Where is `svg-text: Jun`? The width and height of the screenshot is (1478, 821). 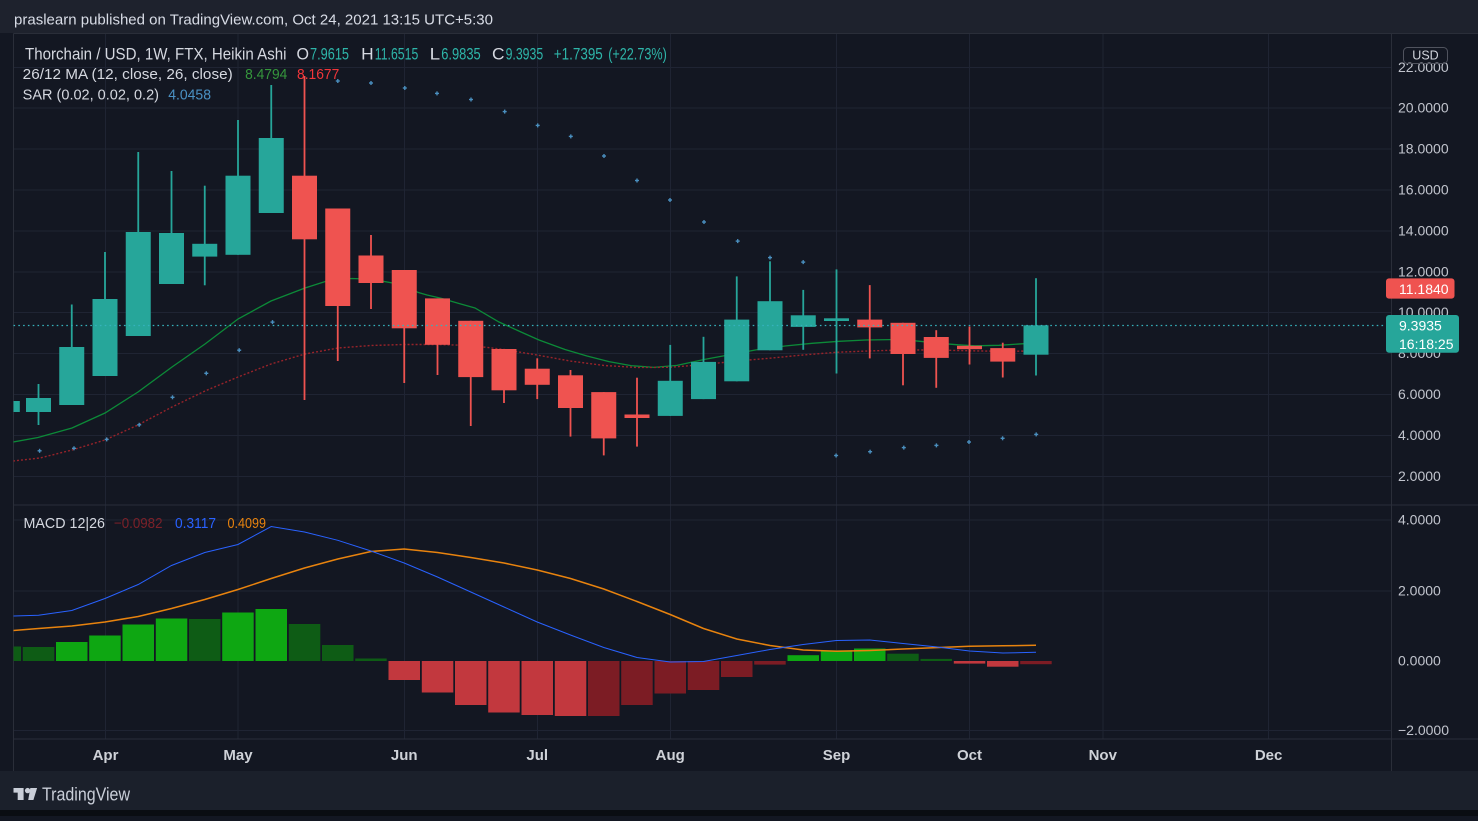 svg-text: Jun is located at coordinates (404, 755).